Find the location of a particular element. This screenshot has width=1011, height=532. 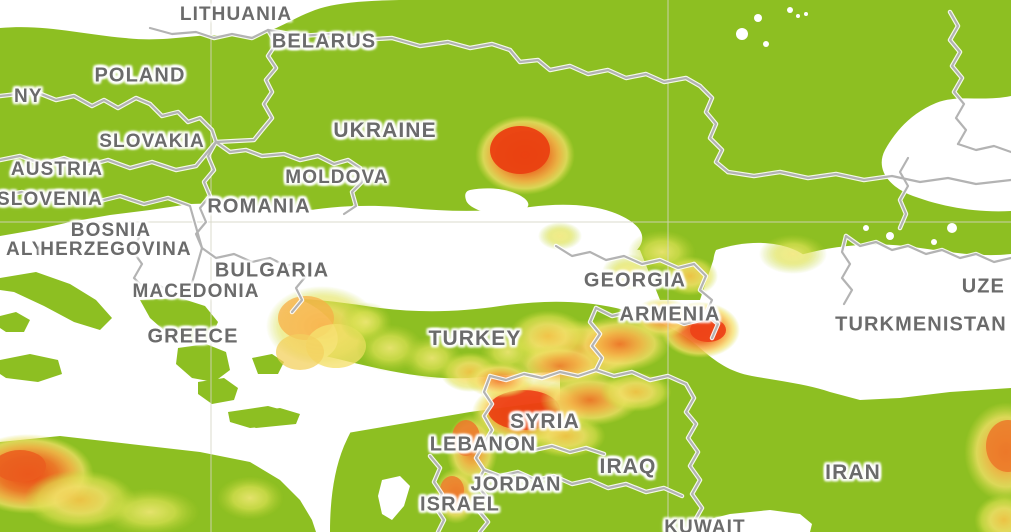

border-turkey-east is located at coordinates (596, 339).